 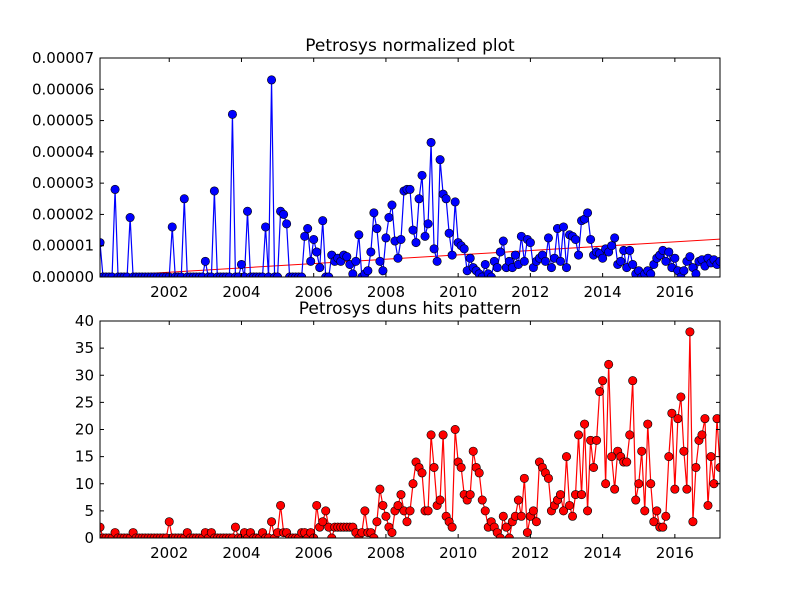 I want to click on y-tick-label: 20, so click(x=84, y=430).